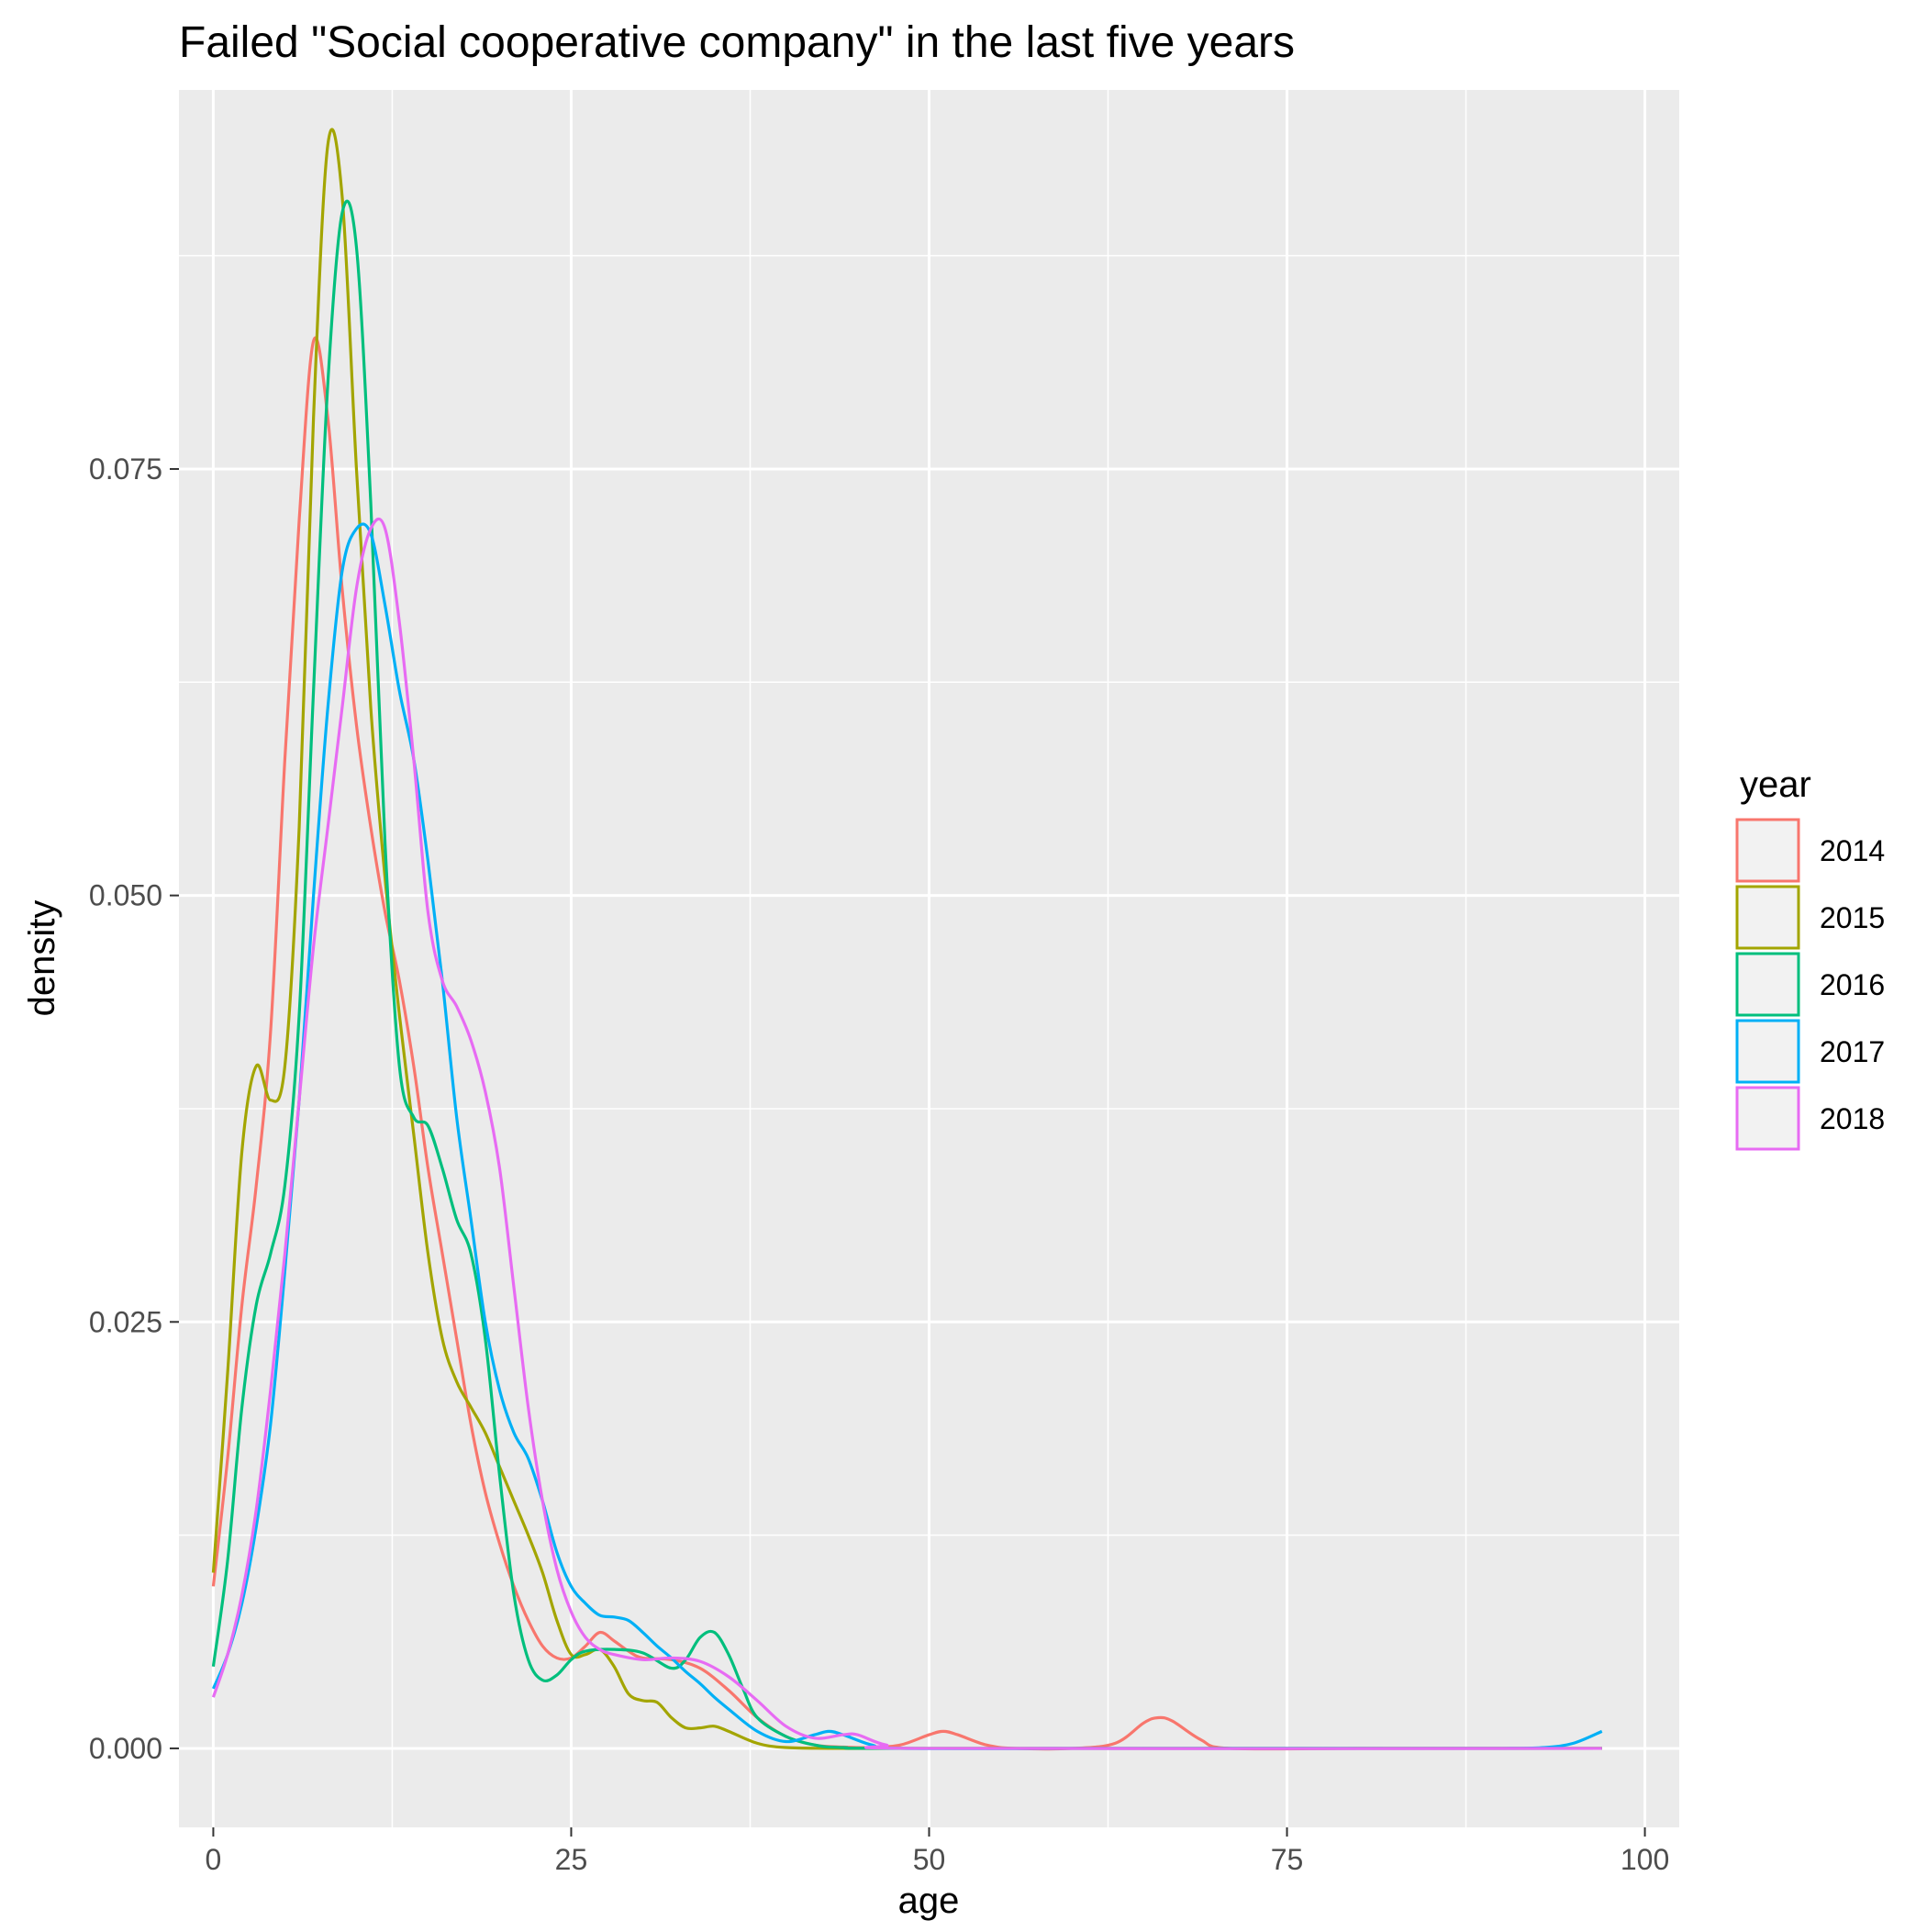  Describe the element at coordinates (929, 1859) in the screenshot. I see `x-tick-label: 50` at that location.